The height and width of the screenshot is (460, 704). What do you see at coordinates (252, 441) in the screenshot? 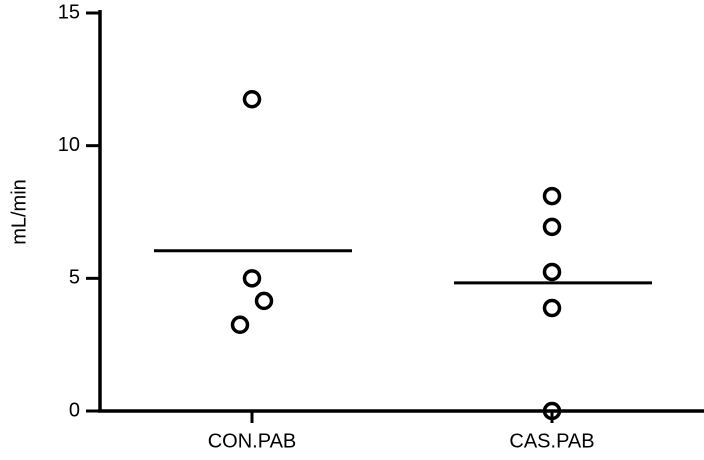
I see `x-tick-label: CON.PAB` at bounding box center [252, 441].